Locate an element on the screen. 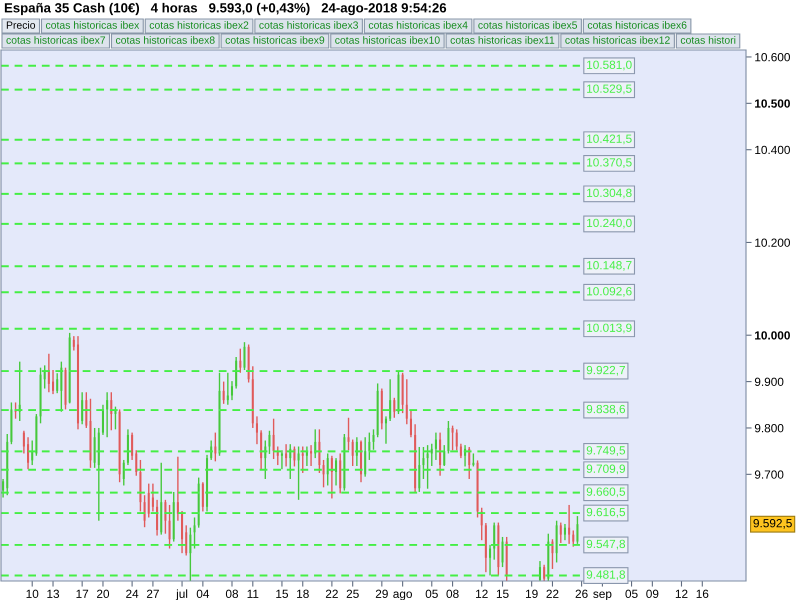 This screenshot has height=600, width=800. y-tick-label: 10.500 is located at coordinates (772, 103).